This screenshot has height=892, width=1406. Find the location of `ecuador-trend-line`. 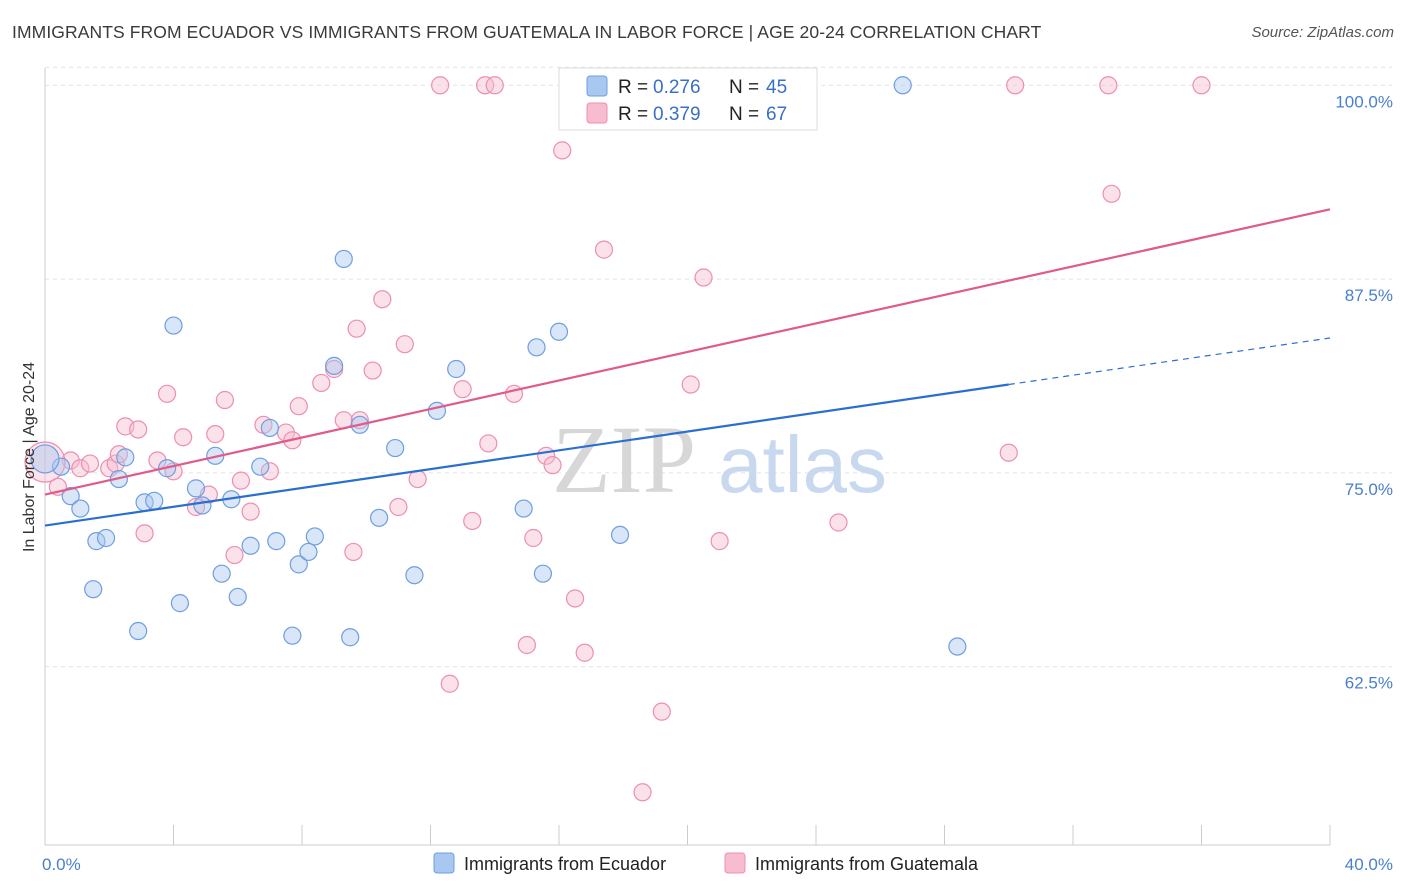

ecuador-trend-line is located at coordinates (526, 455).